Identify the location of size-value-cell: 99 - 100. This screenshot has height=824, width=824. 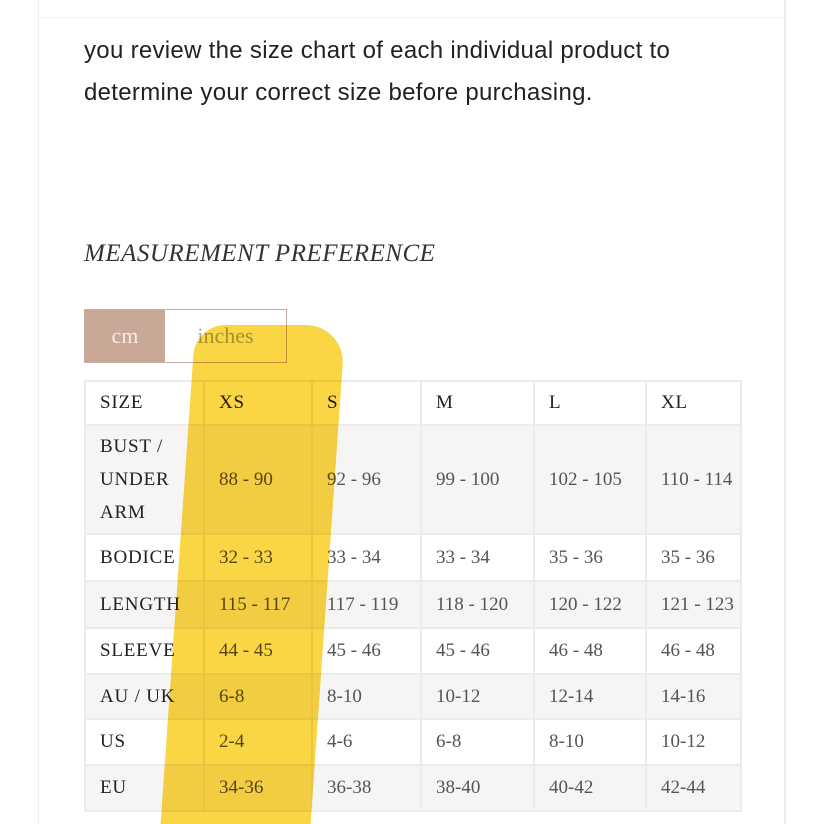
(477, 479).